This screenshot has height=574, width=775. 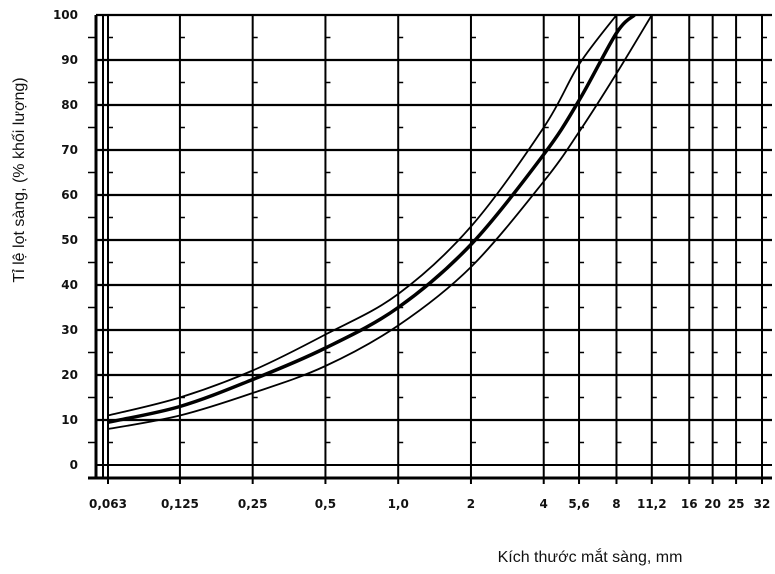 What do you see at coordinates (74, 465) in the screenshot?
I see `y-tick-label: 0` at bounding box center [74, 465].